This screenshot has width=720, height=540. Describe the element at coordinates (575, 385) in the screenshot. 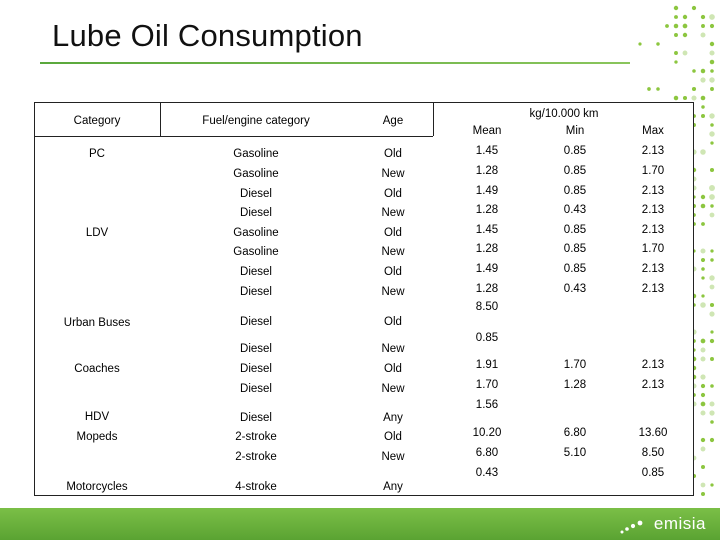

I see `cell-min: 1.28` at that location.